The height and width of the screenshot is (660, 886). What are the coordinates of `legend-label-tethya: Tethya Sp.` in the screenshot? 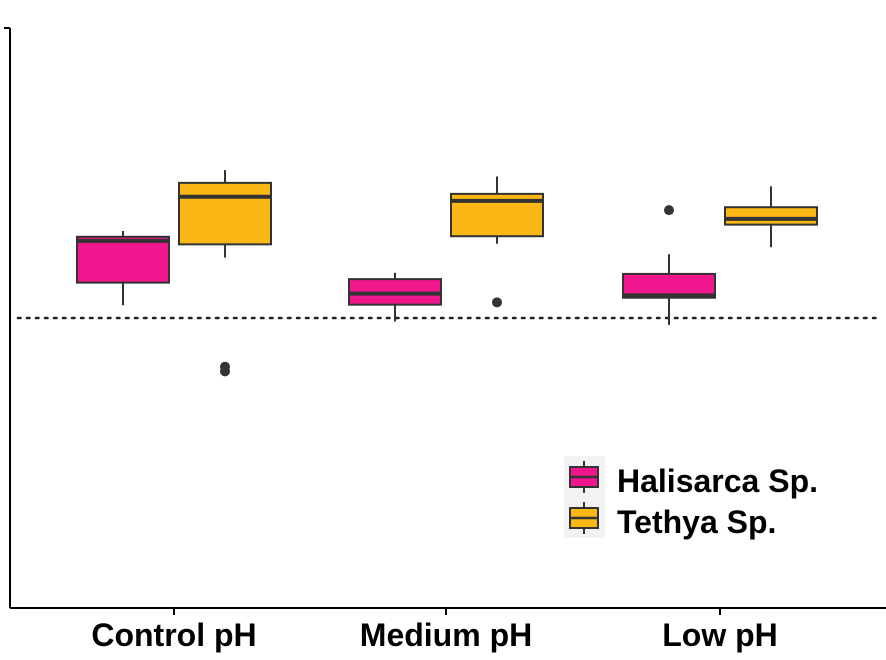 It's located at (696, 522).